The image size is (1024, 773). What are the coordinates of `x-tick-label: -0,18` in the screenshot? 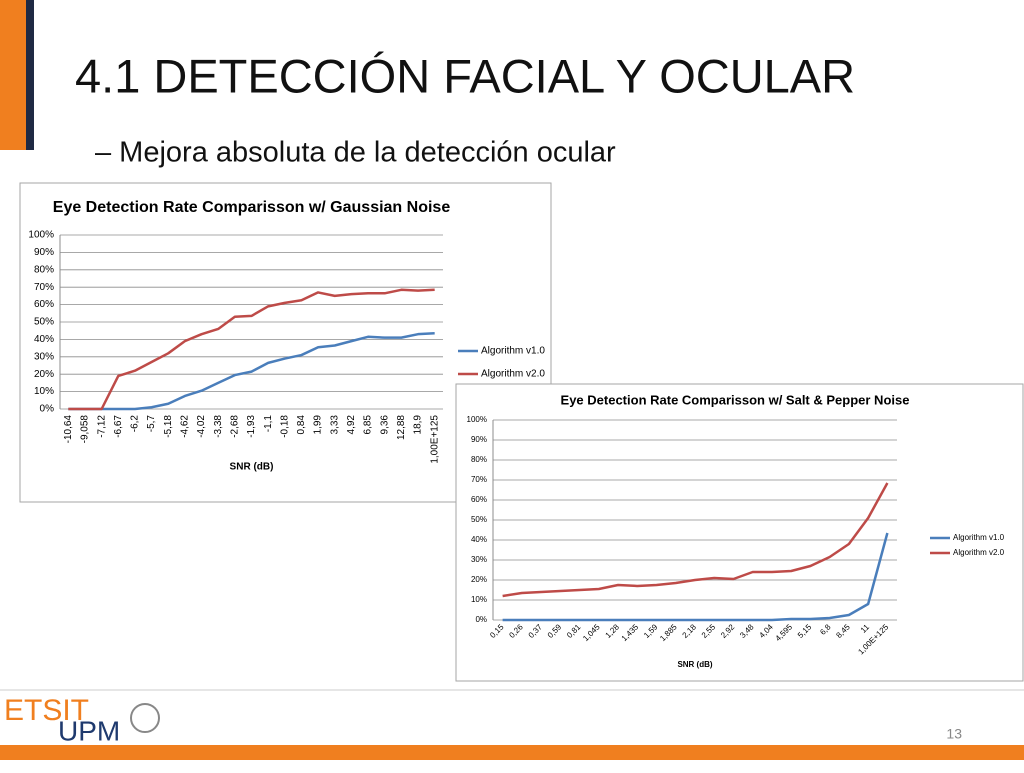 It's located at (284, 426).